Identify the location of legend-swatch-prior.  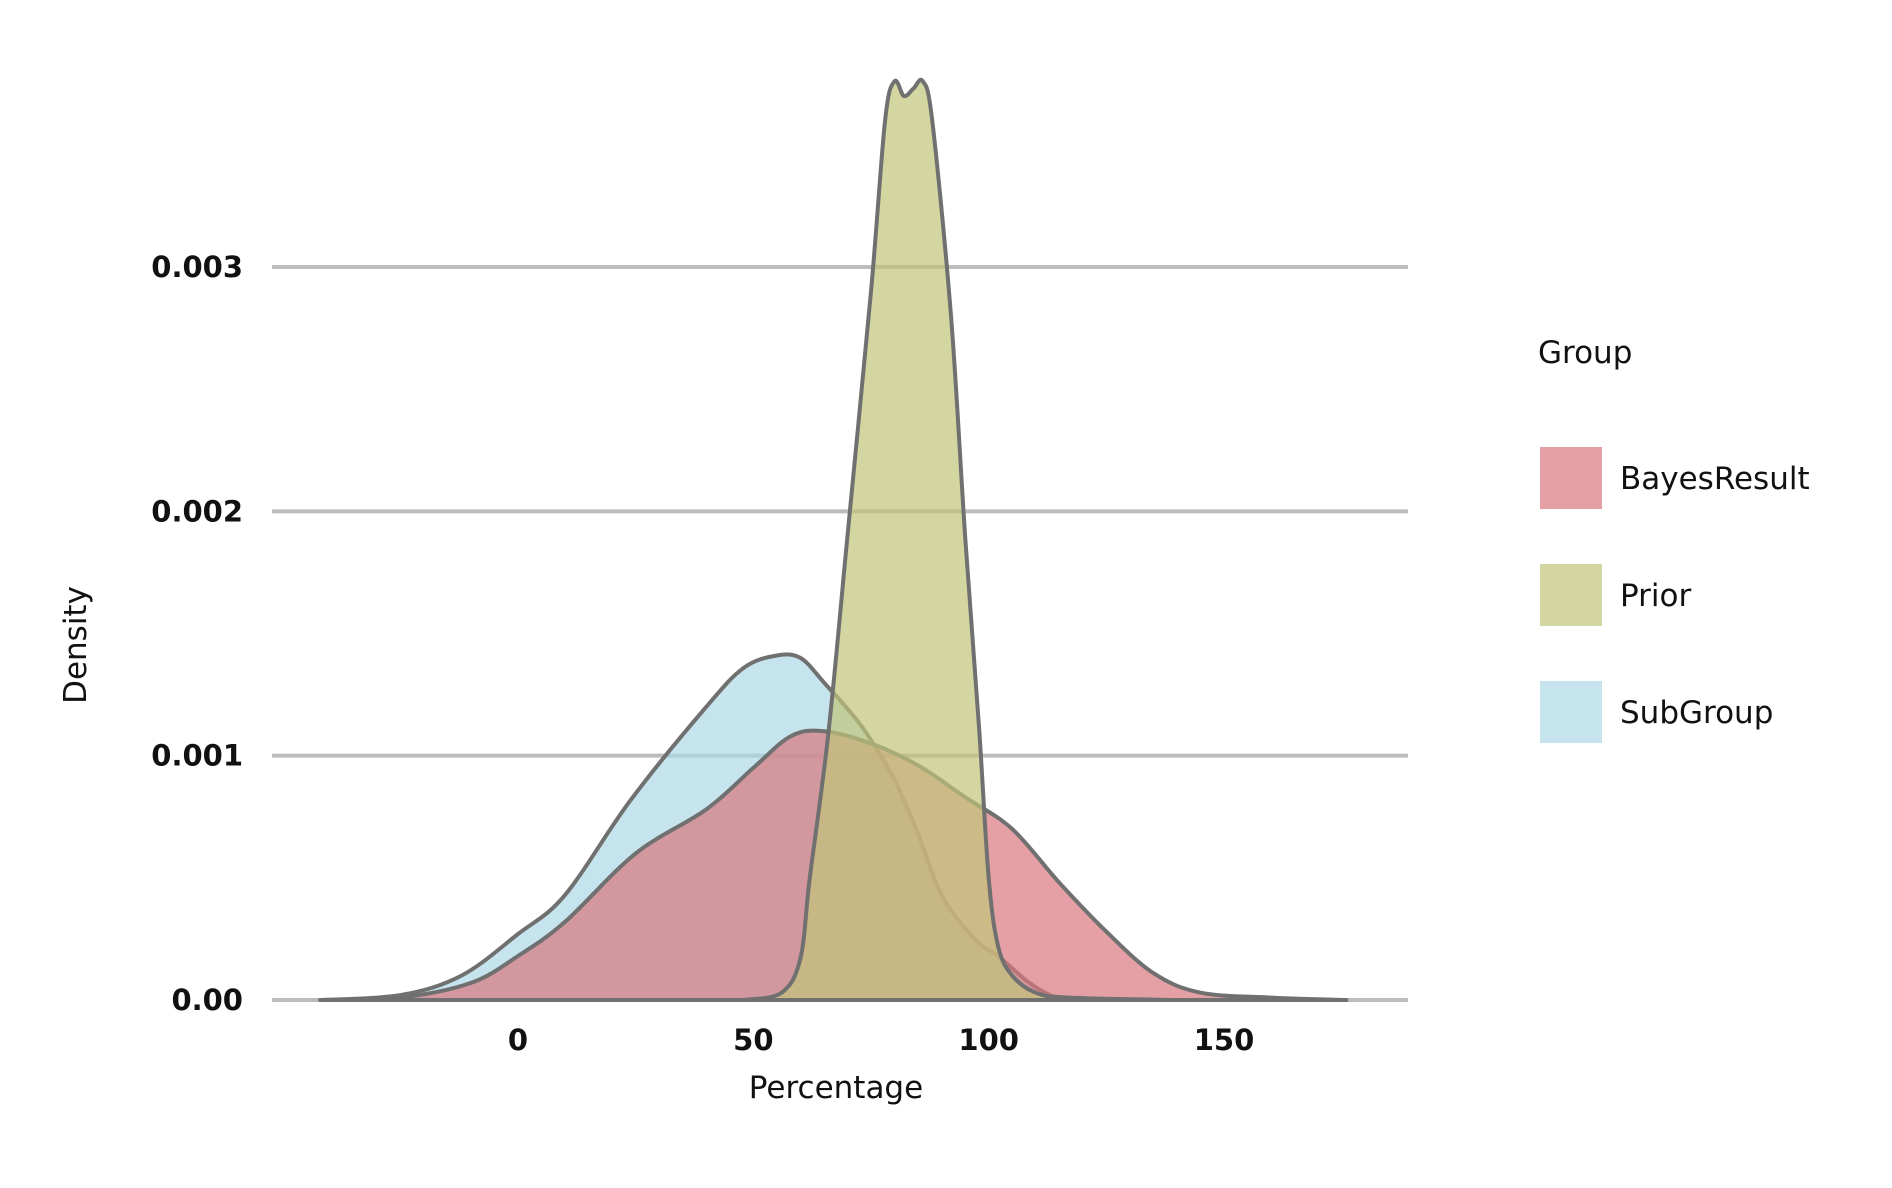
(1571, 595).